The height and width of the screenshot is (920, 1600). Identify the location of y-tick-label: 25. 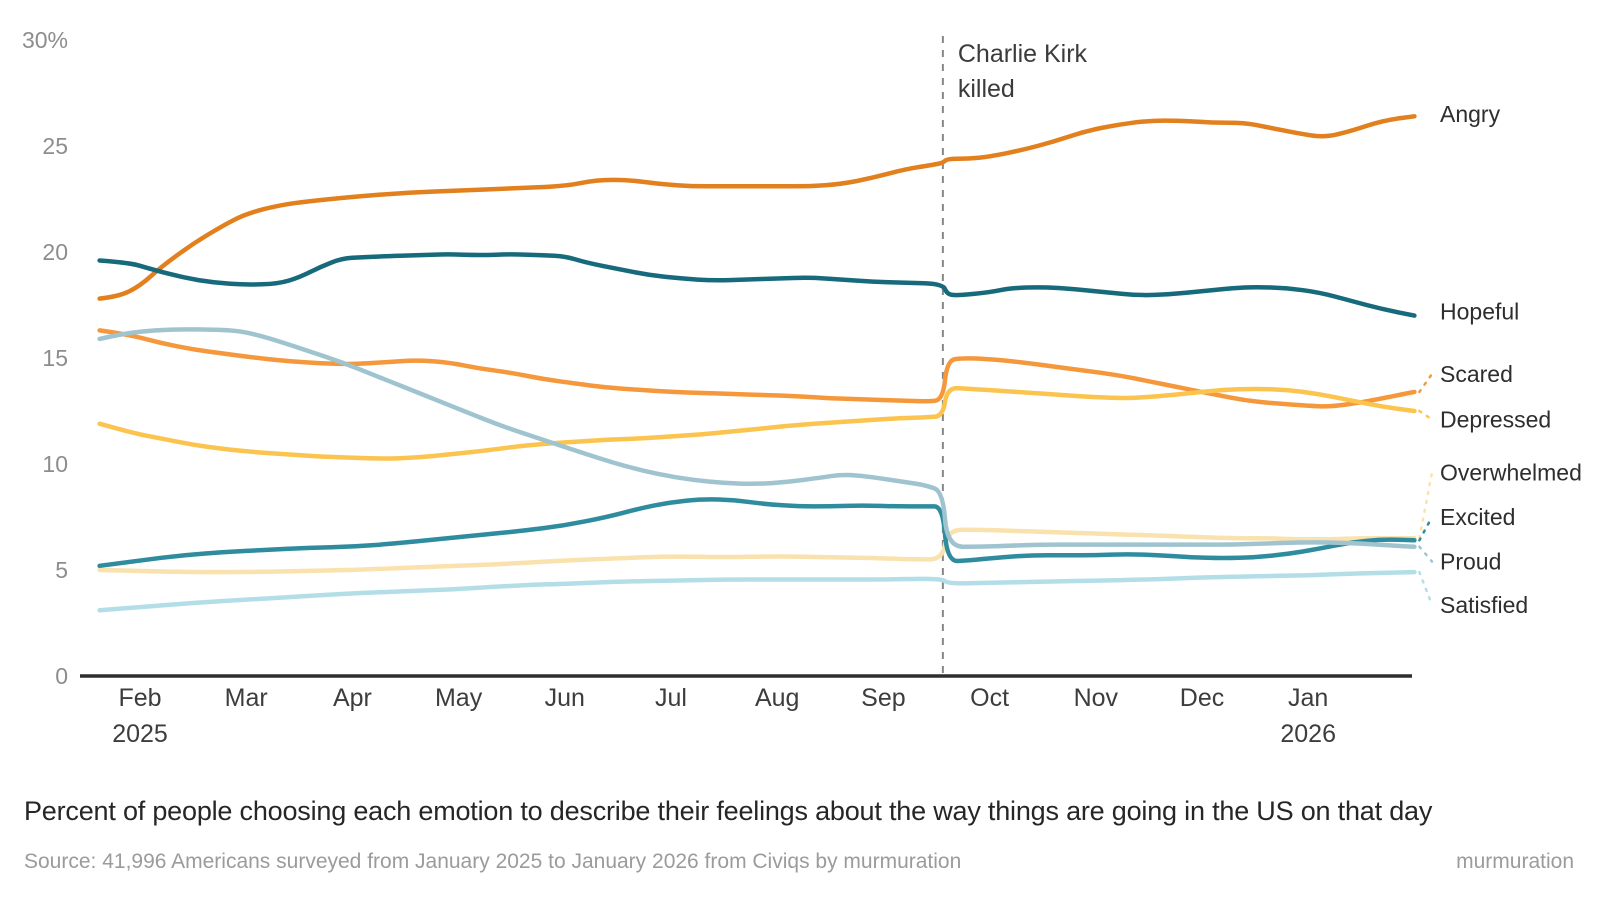
(55, 146).